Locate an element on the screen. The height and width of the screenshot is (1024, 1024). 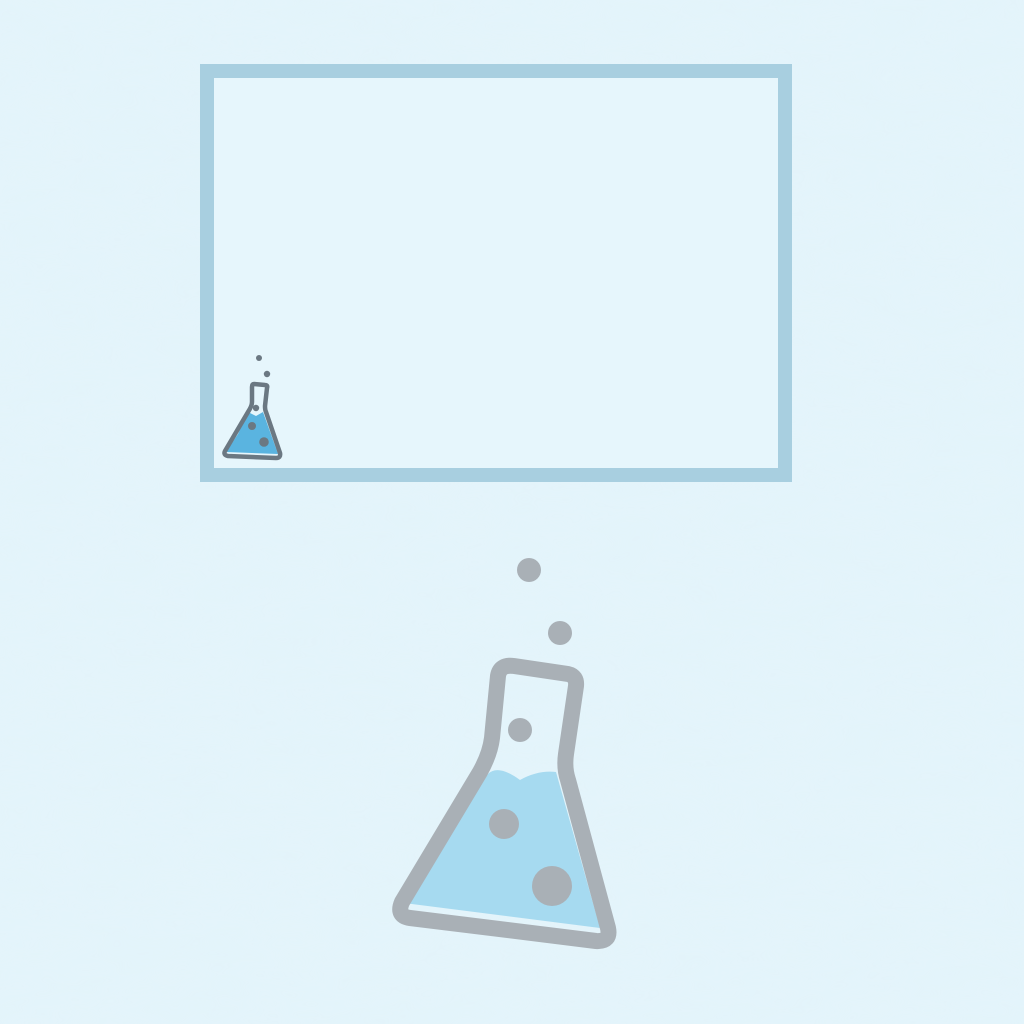
large-bubble-mid is located at coordinates (560, 633).